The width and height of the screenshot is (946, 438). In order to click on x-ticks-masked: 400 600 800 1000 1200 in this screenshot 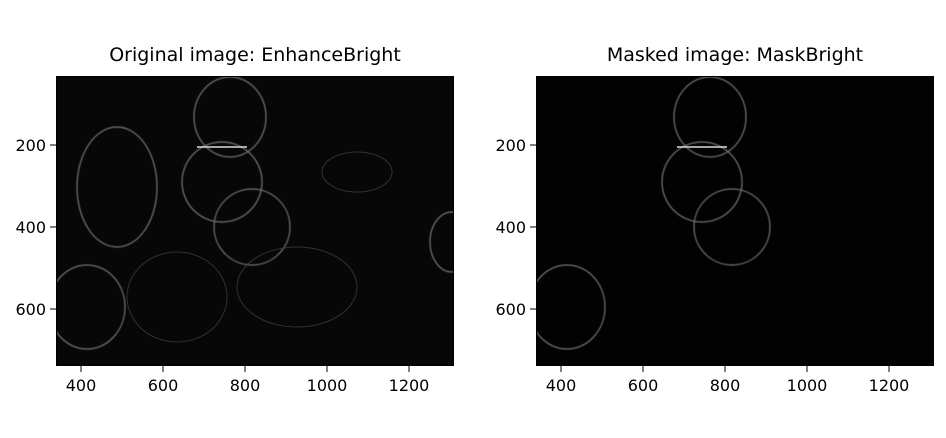, I will do `click(728, 380)`.